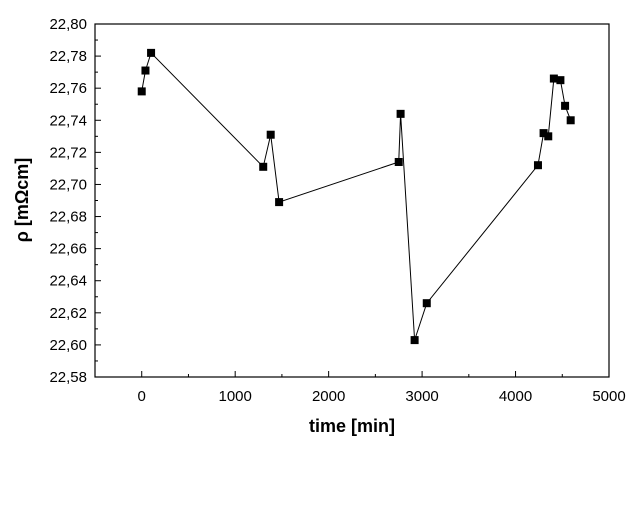 The height and width of the screenshot is (518, 640). What do you see at coordinates (68, 345) in the screenshot?
I see `y-tick-label: 22,60` at bounding box center [68, 345].